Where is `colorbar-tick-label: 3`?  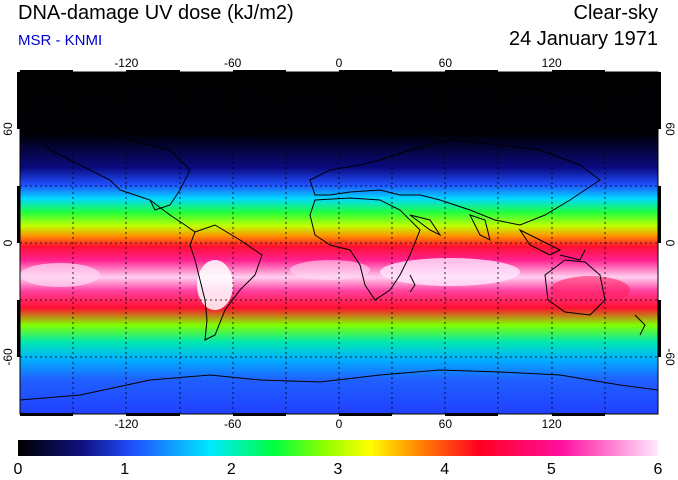 colorbar-tick-label: 3 is located at coordinates (338, 469).